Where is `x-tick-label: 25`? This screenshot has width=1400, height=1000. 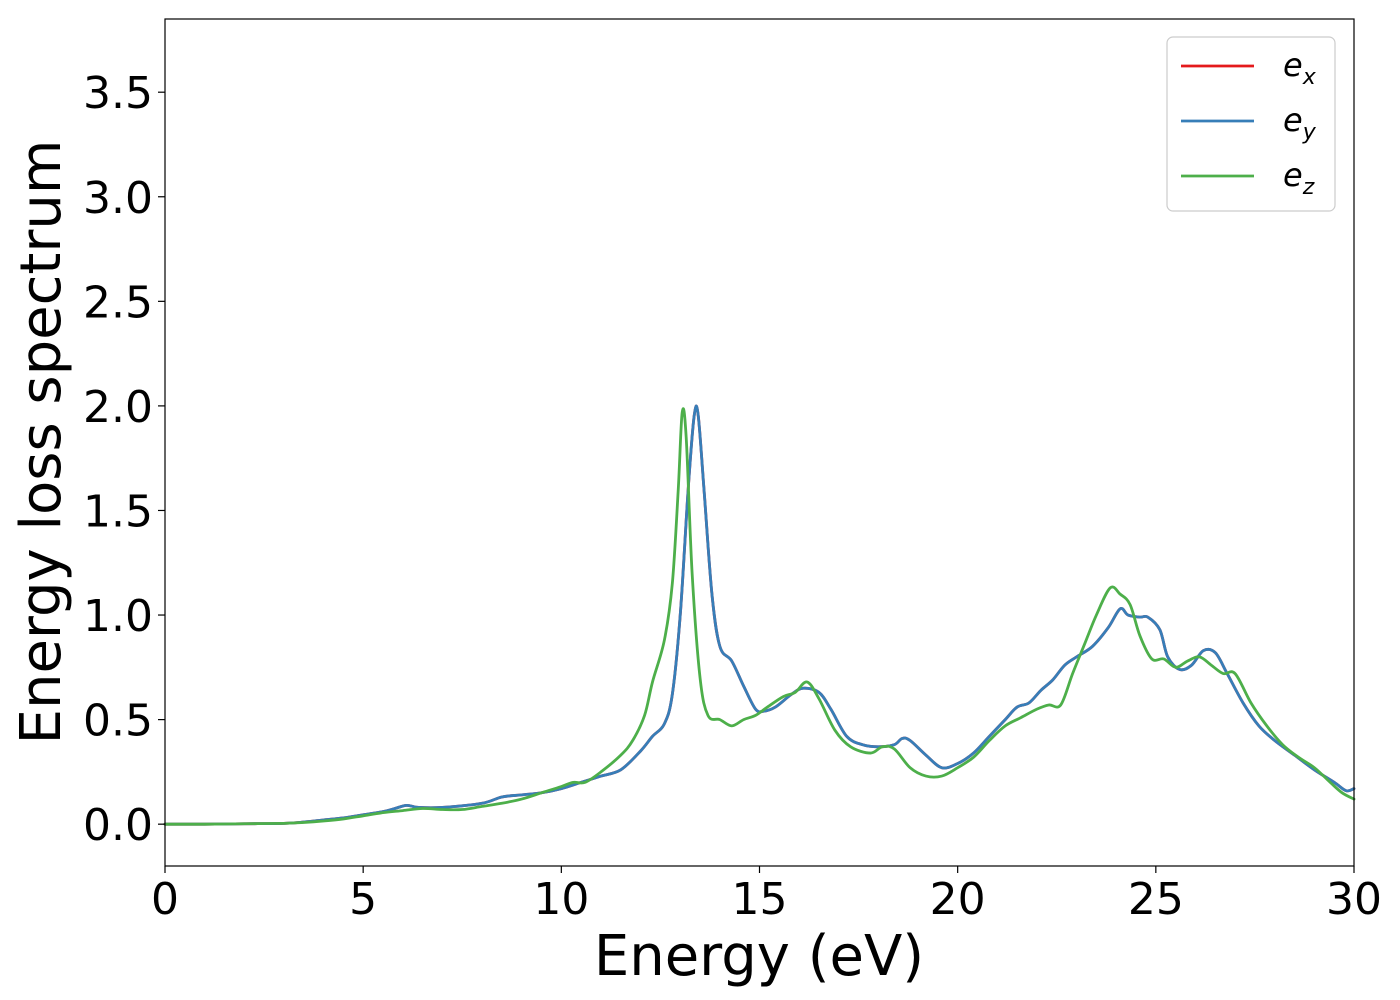
x-tick-label: 25 is located at coordinates (1156, 899).